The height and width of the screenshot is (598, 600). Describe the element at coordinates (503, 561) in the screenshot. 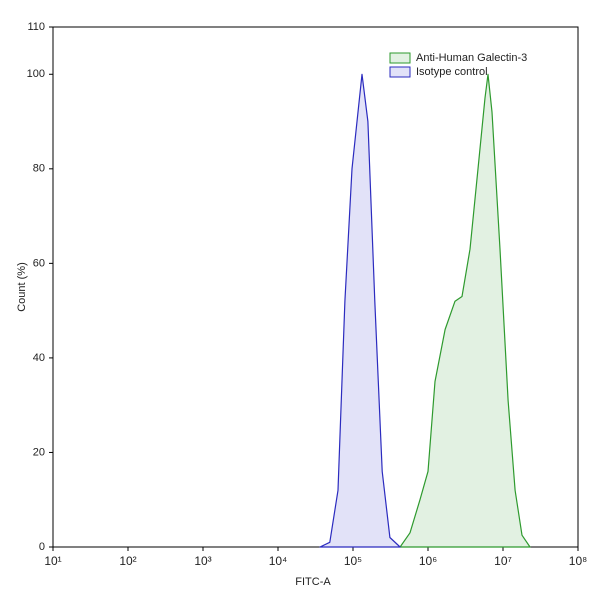

I see `x-tick-label: 10⁷` at that location.